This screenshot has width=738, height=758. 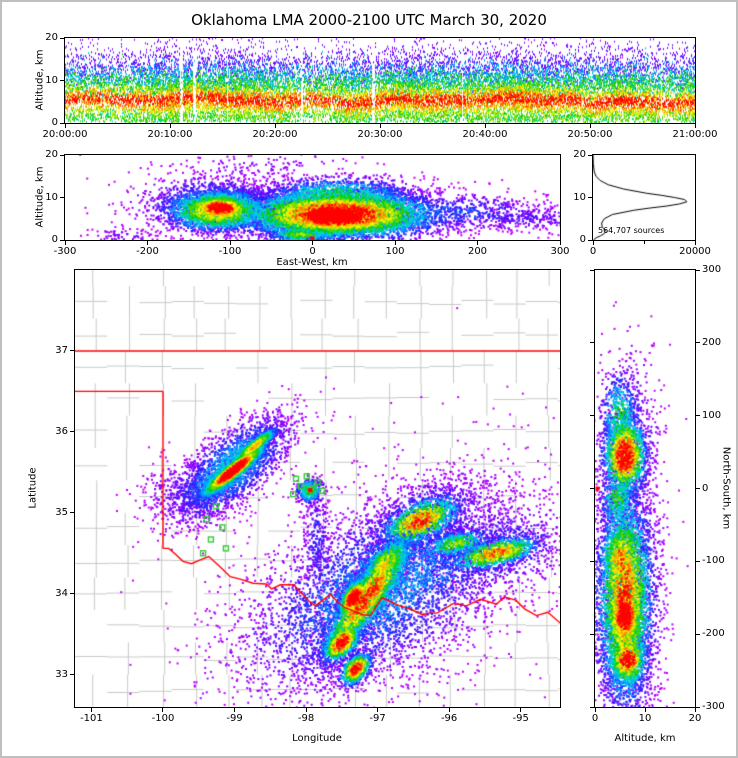 What do you see at coordinates (380, 134) in the screenshot?
I see `x-tick-label: 20:30:00` at bounding box center [380, 134].